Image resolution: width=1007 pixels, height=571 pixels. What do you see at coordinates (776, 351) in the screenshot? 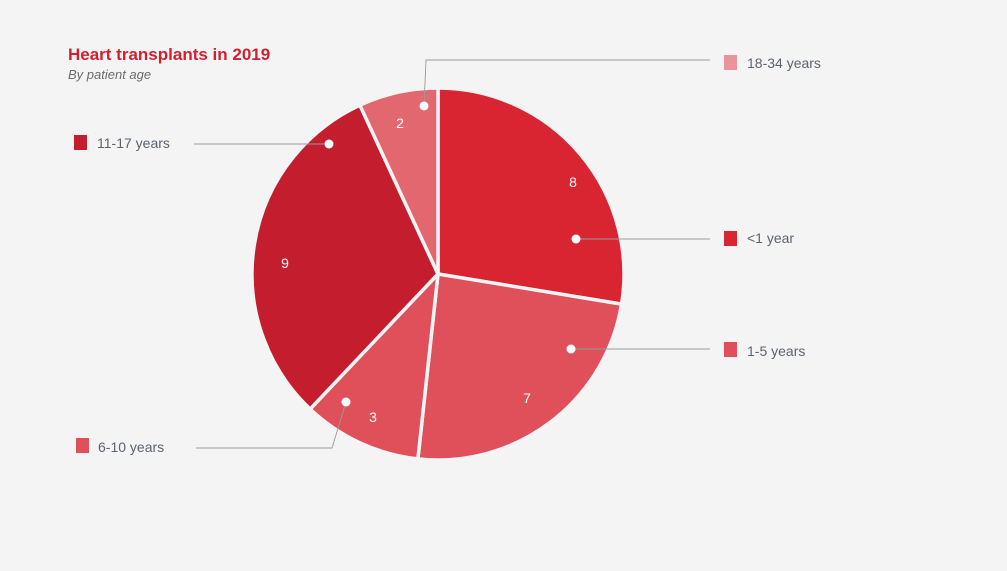
I see `legend-label: 1-5 years` at bounding box center [776, 351].